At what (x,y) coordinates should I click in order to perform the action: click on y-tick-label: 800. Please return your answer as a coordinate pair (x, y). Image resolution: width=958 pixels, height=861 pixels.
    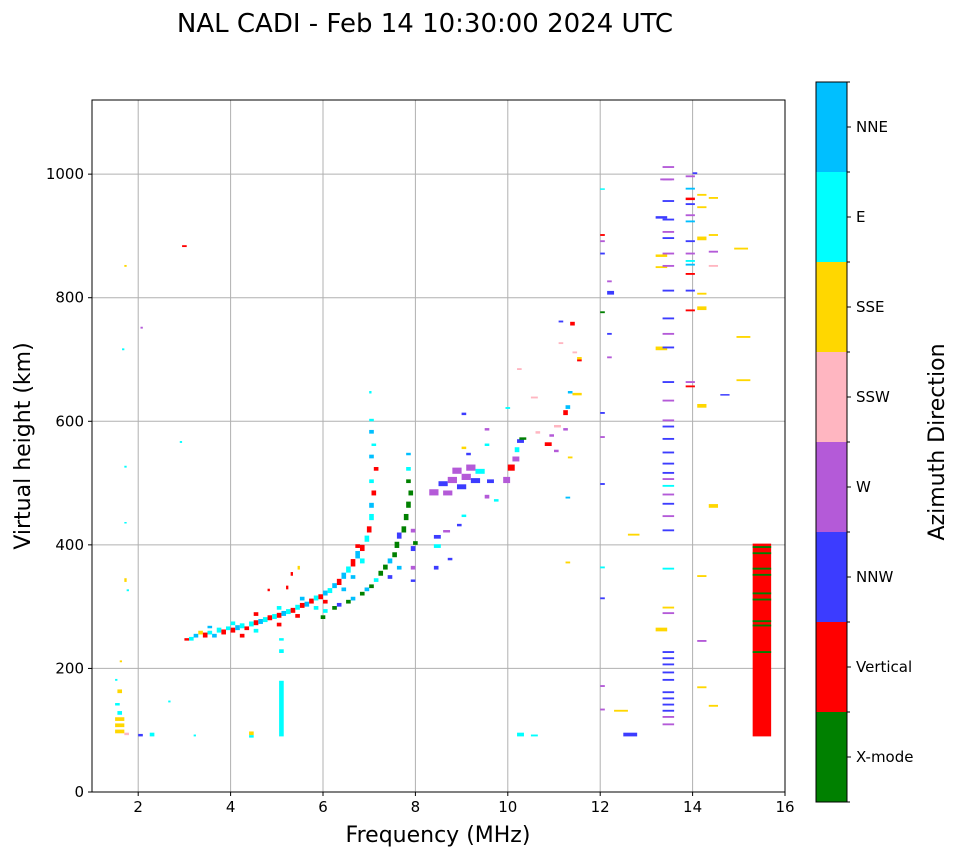
    Looking at the image, I should click on (69, 298).